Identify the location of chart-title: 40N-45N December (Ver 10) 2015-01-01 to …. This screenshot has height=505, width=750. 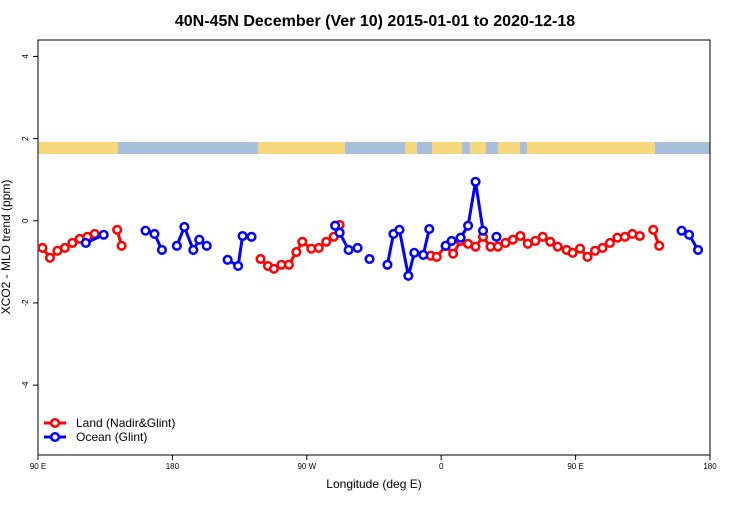
(375, 21).